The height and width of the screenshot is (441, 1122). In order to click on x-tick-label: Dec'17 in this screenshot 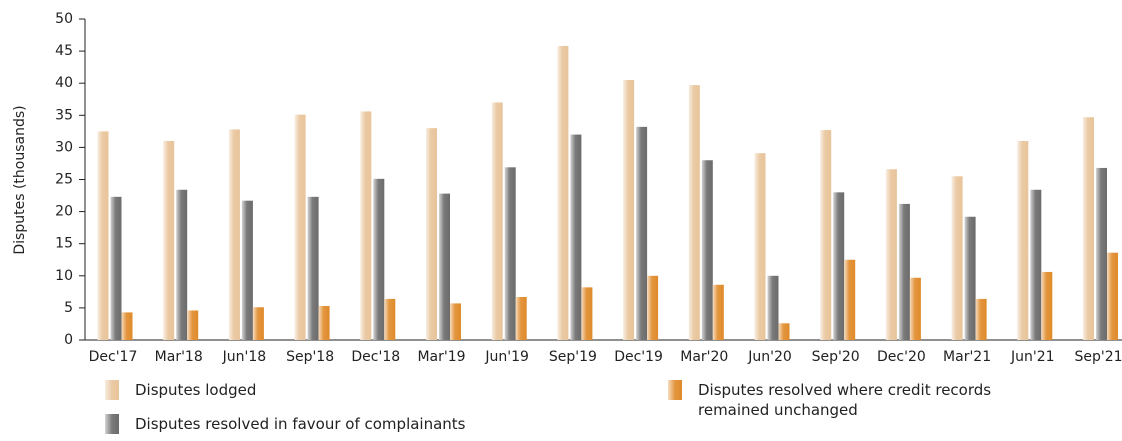, I will do `click(113, 357)`.